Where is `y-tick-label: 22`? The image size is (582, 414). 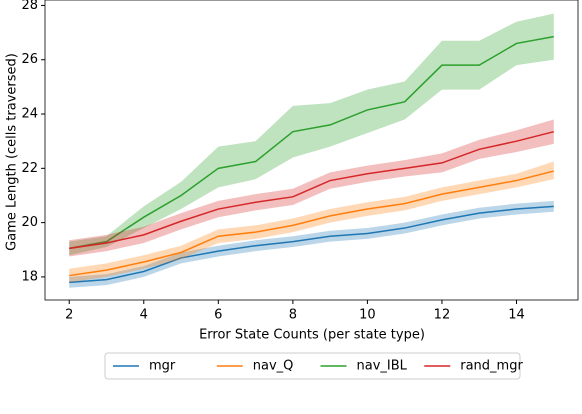 y-tick-label: 22 is located at coordinates (29, 168).